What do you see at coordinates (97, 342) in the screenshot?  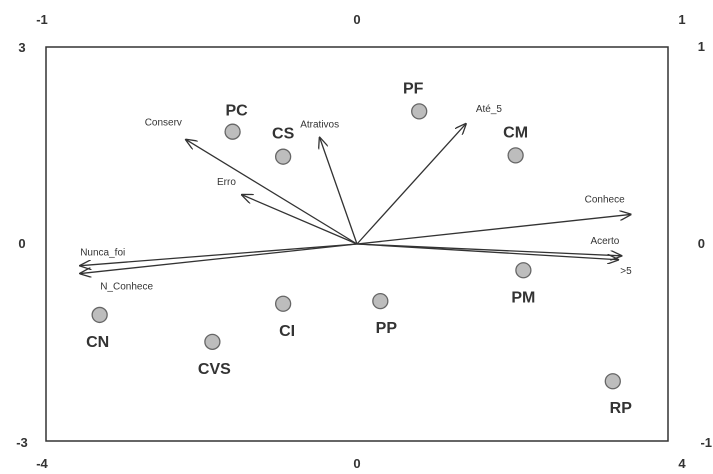 I see `point-label-cn: CN` at bounding box center [97, 342].